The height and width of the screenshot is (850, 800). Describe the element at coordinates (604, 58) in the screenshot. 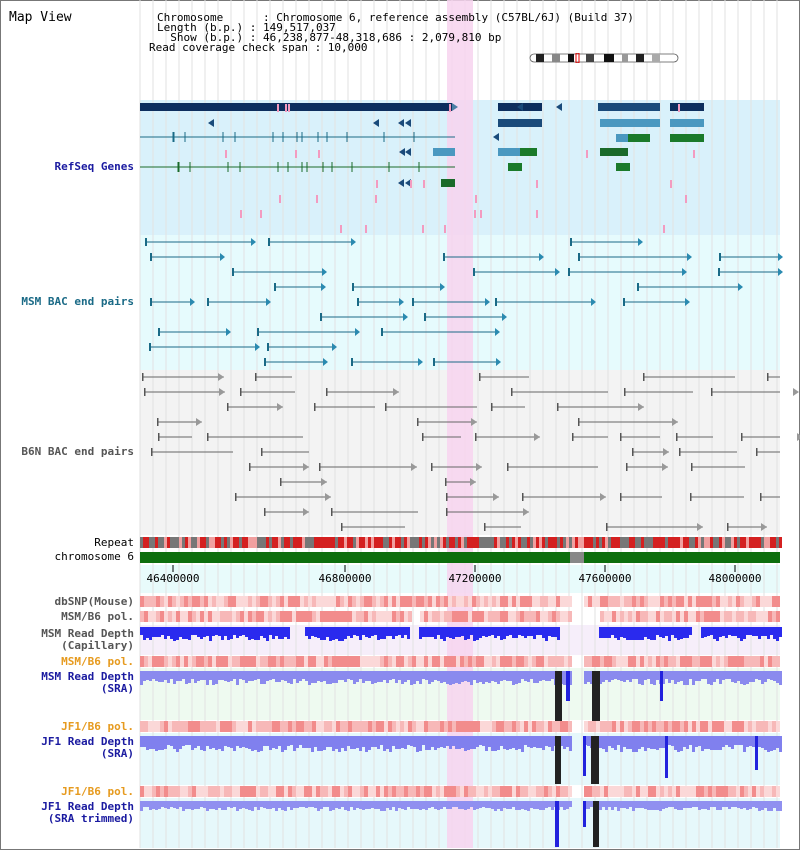

I see `chromosome-ideogram` at that location.